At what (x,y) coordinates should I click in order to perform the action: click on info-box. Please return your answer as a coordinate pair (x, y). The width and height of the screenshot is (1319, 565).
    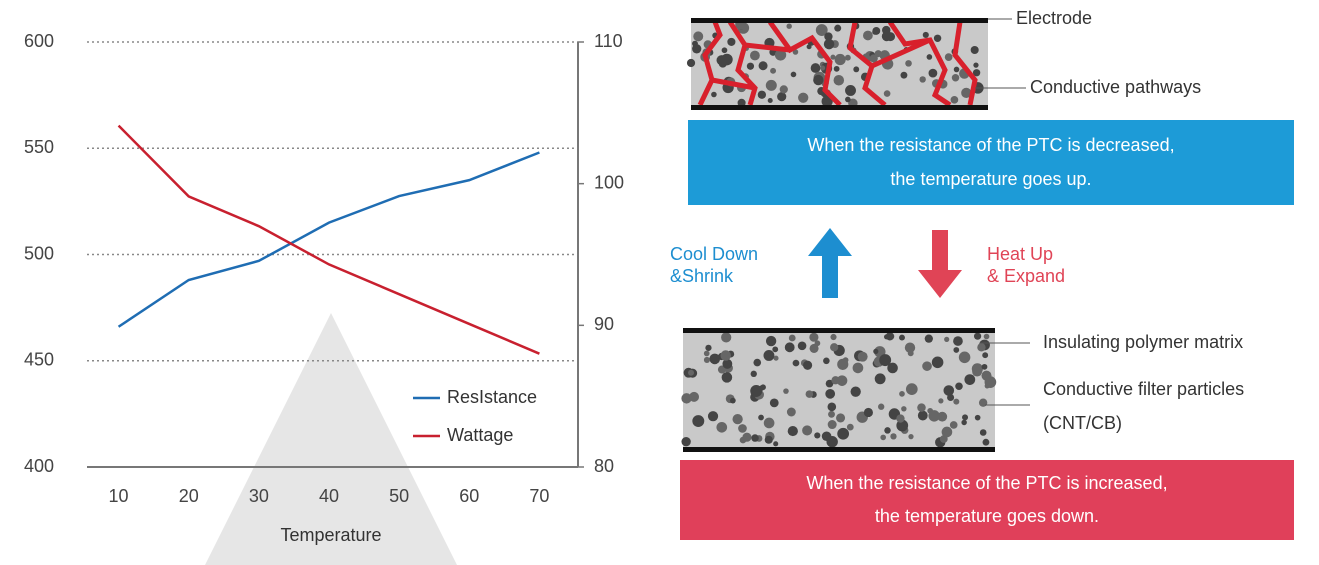
    Looking at the image, I should click on (987, 500).